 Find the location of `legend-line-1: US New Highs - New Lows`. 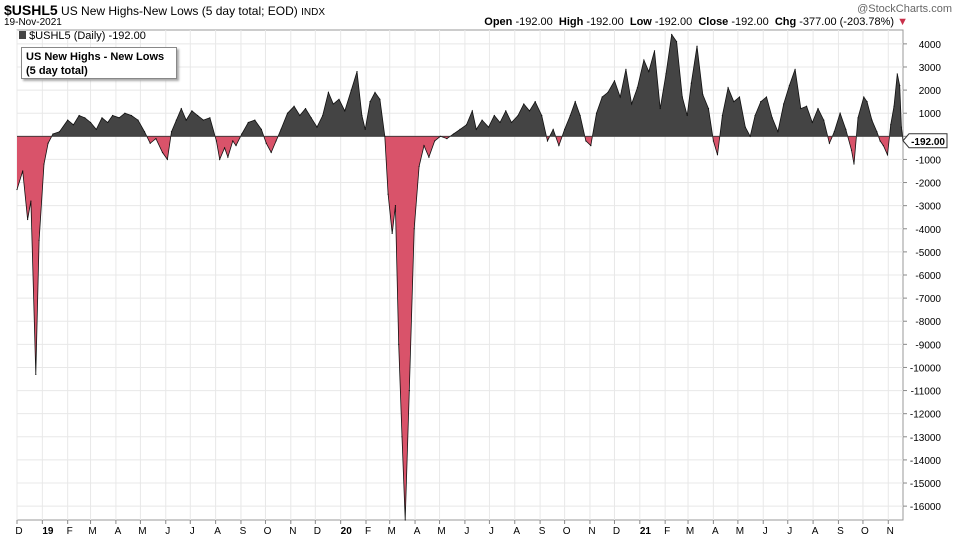

legend-line-1: US New Highs - New Lows is located at coordinates (95, 57).